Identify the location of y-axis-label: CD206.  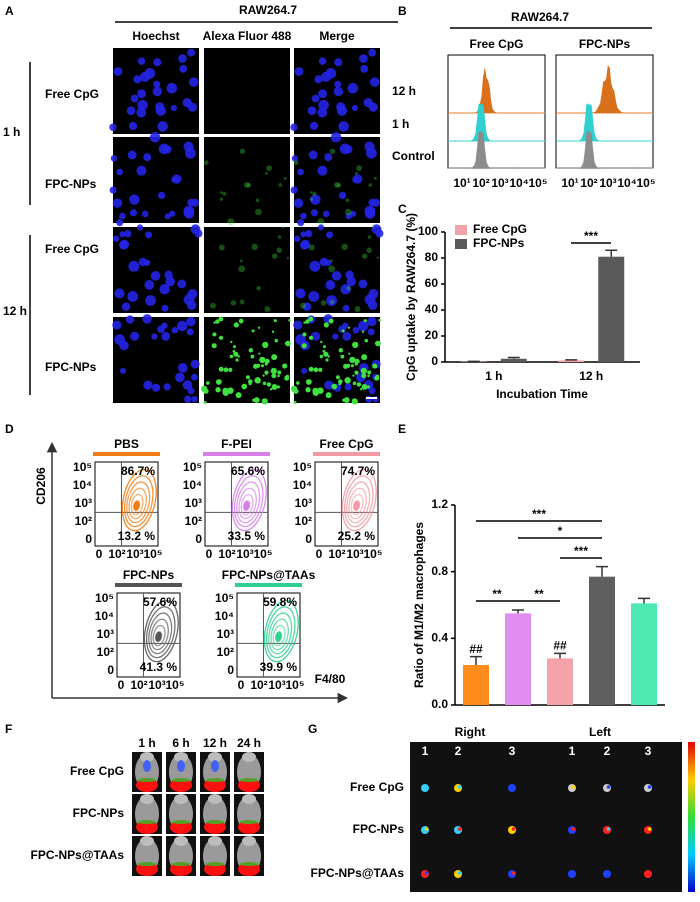
(41, 486).